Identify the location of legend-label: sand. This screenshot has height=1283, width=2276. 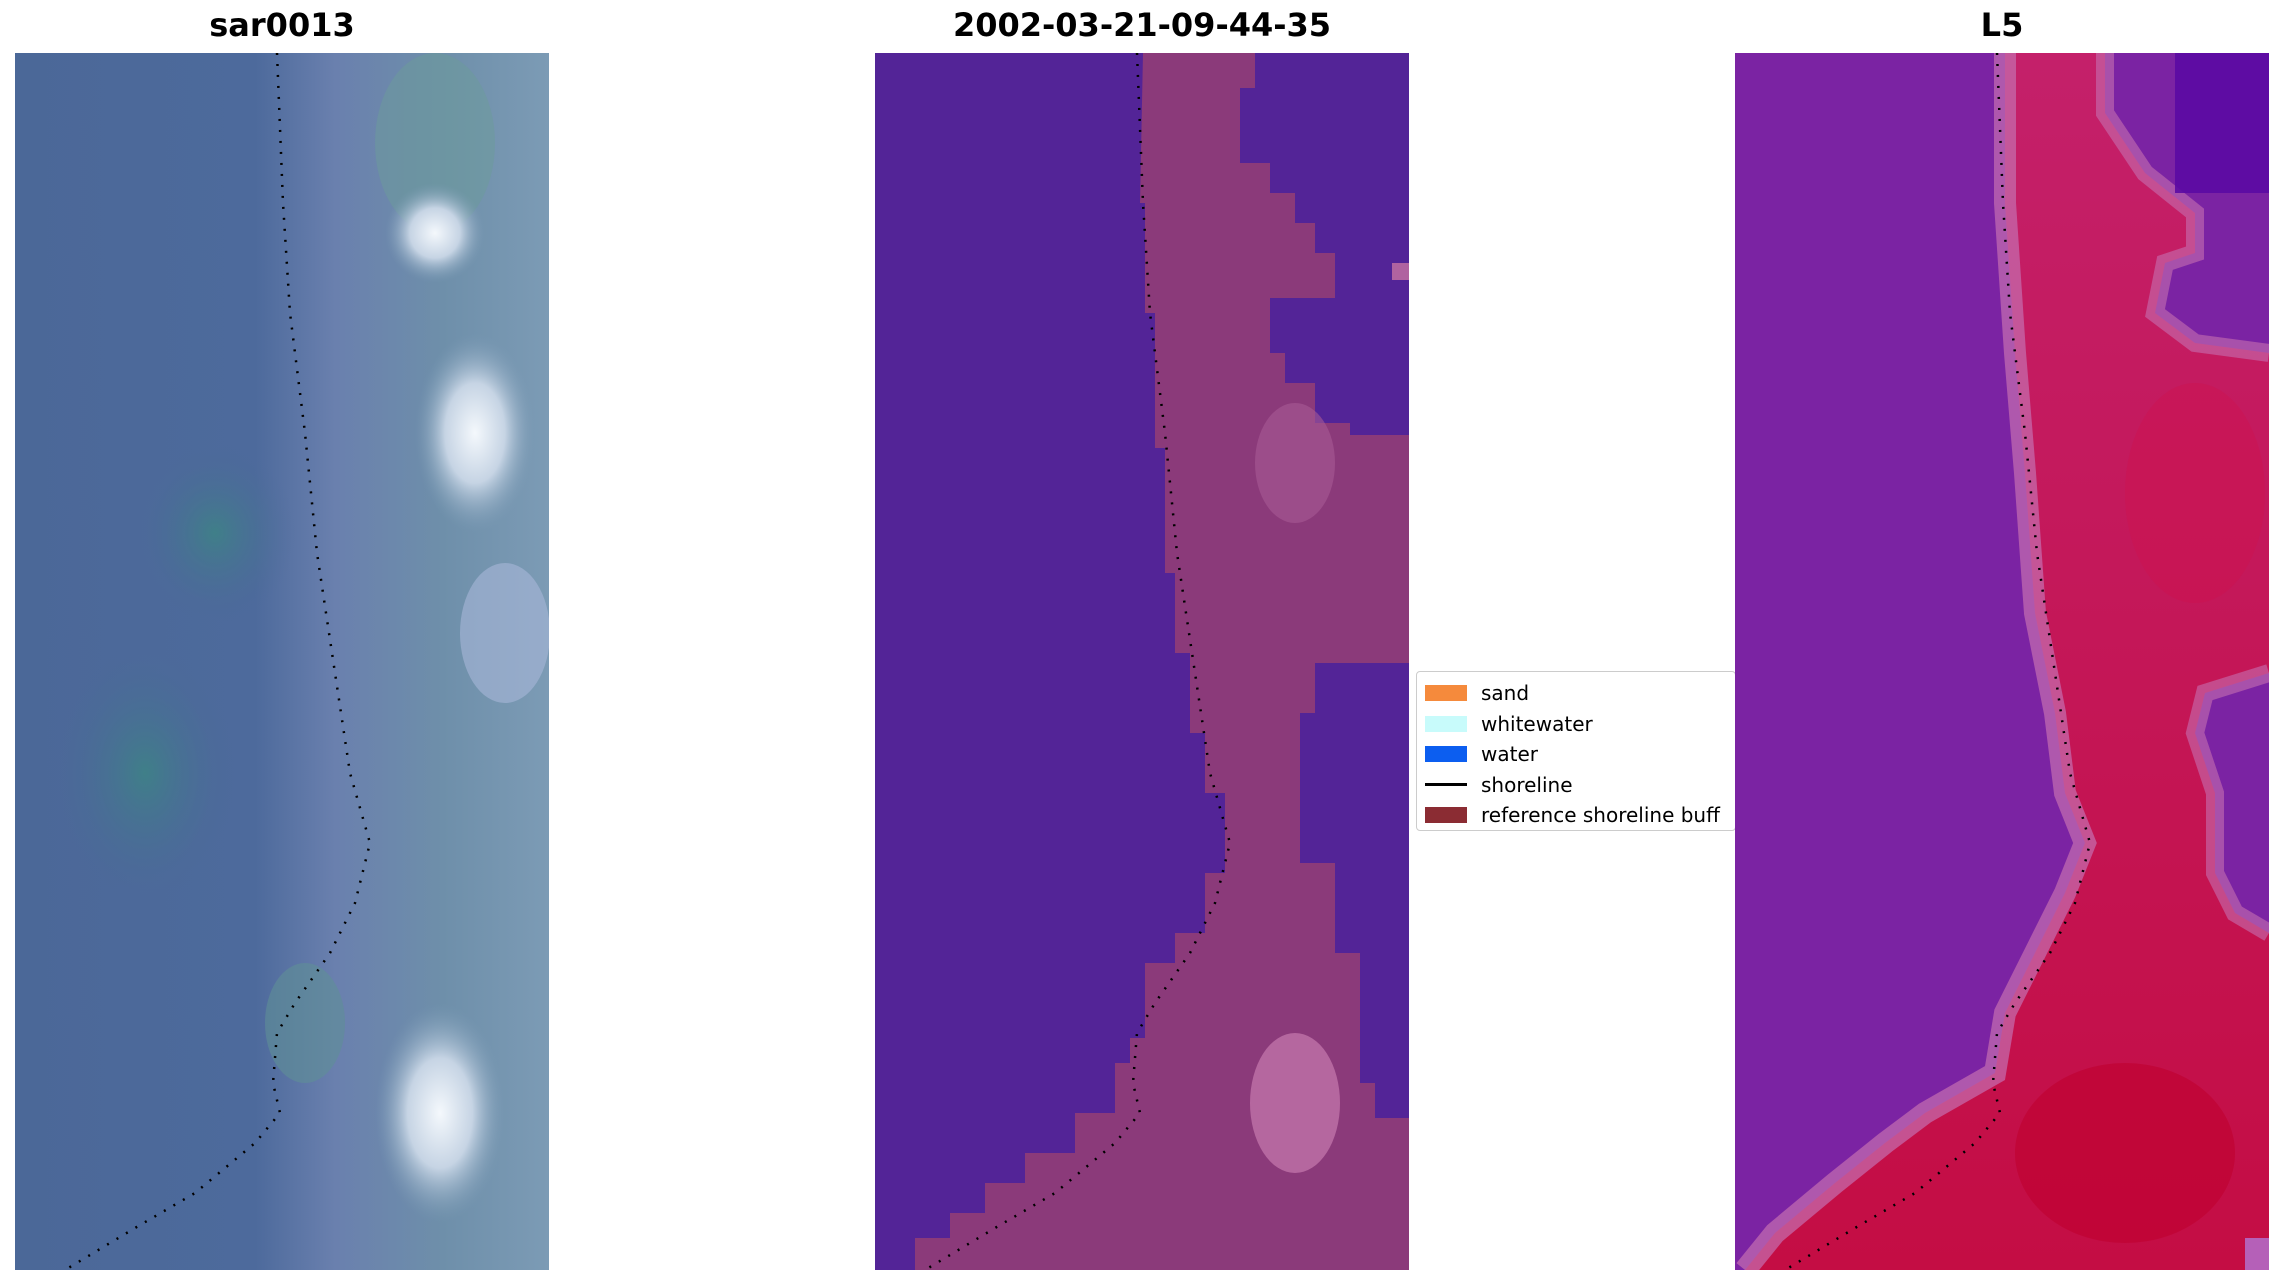
(1505, 693).